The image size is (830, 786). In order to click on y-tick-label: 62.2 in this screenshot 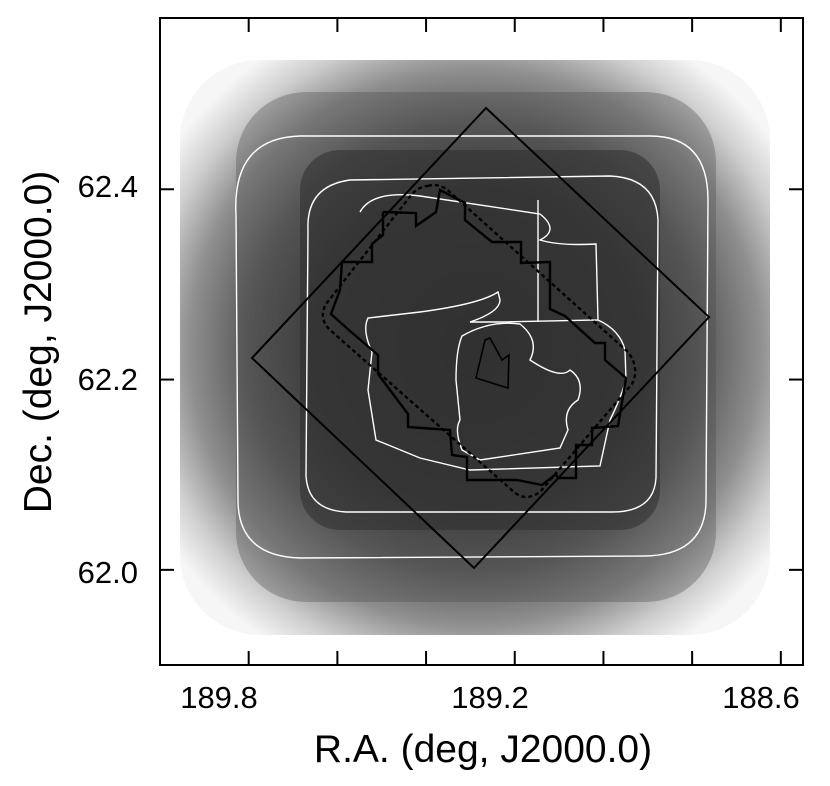, I will do `click(108, 379)`.